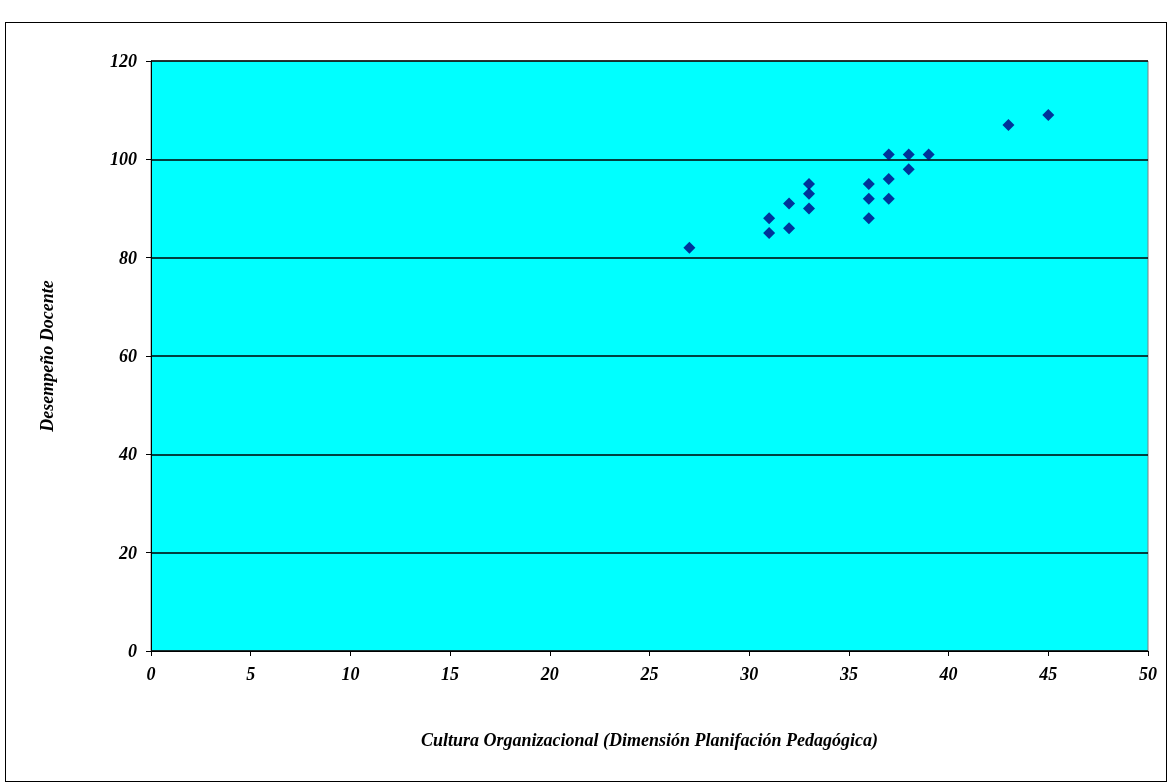  I want to click on x-axis-title: Cultura Organizacional (Dimensión Planifación Pedagógica), so click(649, 740).